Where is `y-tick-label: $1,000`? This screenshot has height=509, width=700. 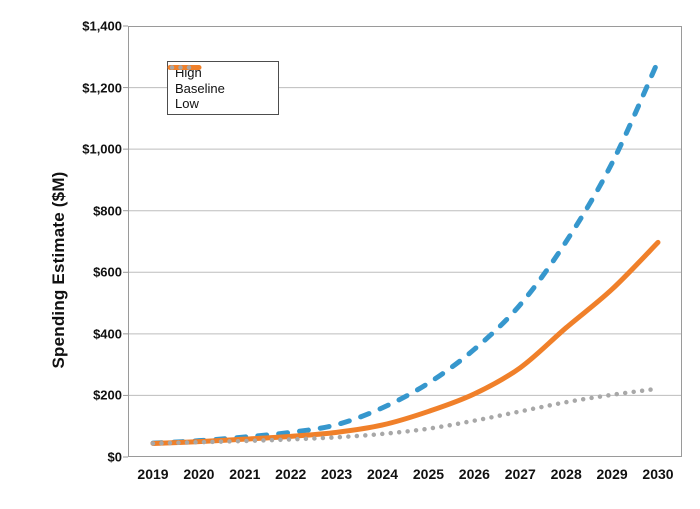 y-tick-label: $1,000 is located at coordinates (102, 149).